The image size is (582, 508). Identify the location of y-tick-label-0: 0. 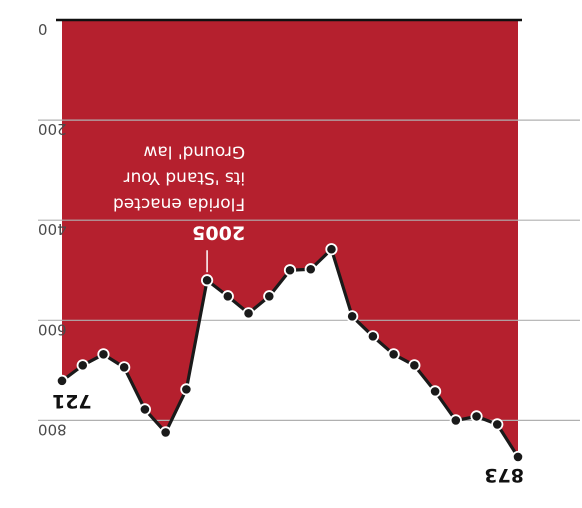
(43, 29).